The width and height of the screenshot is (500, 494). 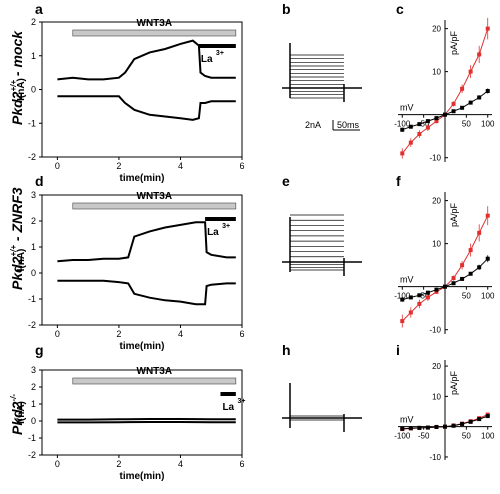 I want to click on panel-letter-f: f, so click(x=398, y=181).